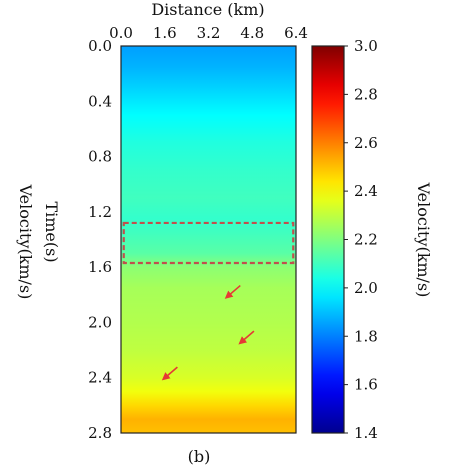  What do you see at coordinates (209, 33) in the screenshot?
I see `x-tick-label: 3.2` at bounding box center [209, 33].